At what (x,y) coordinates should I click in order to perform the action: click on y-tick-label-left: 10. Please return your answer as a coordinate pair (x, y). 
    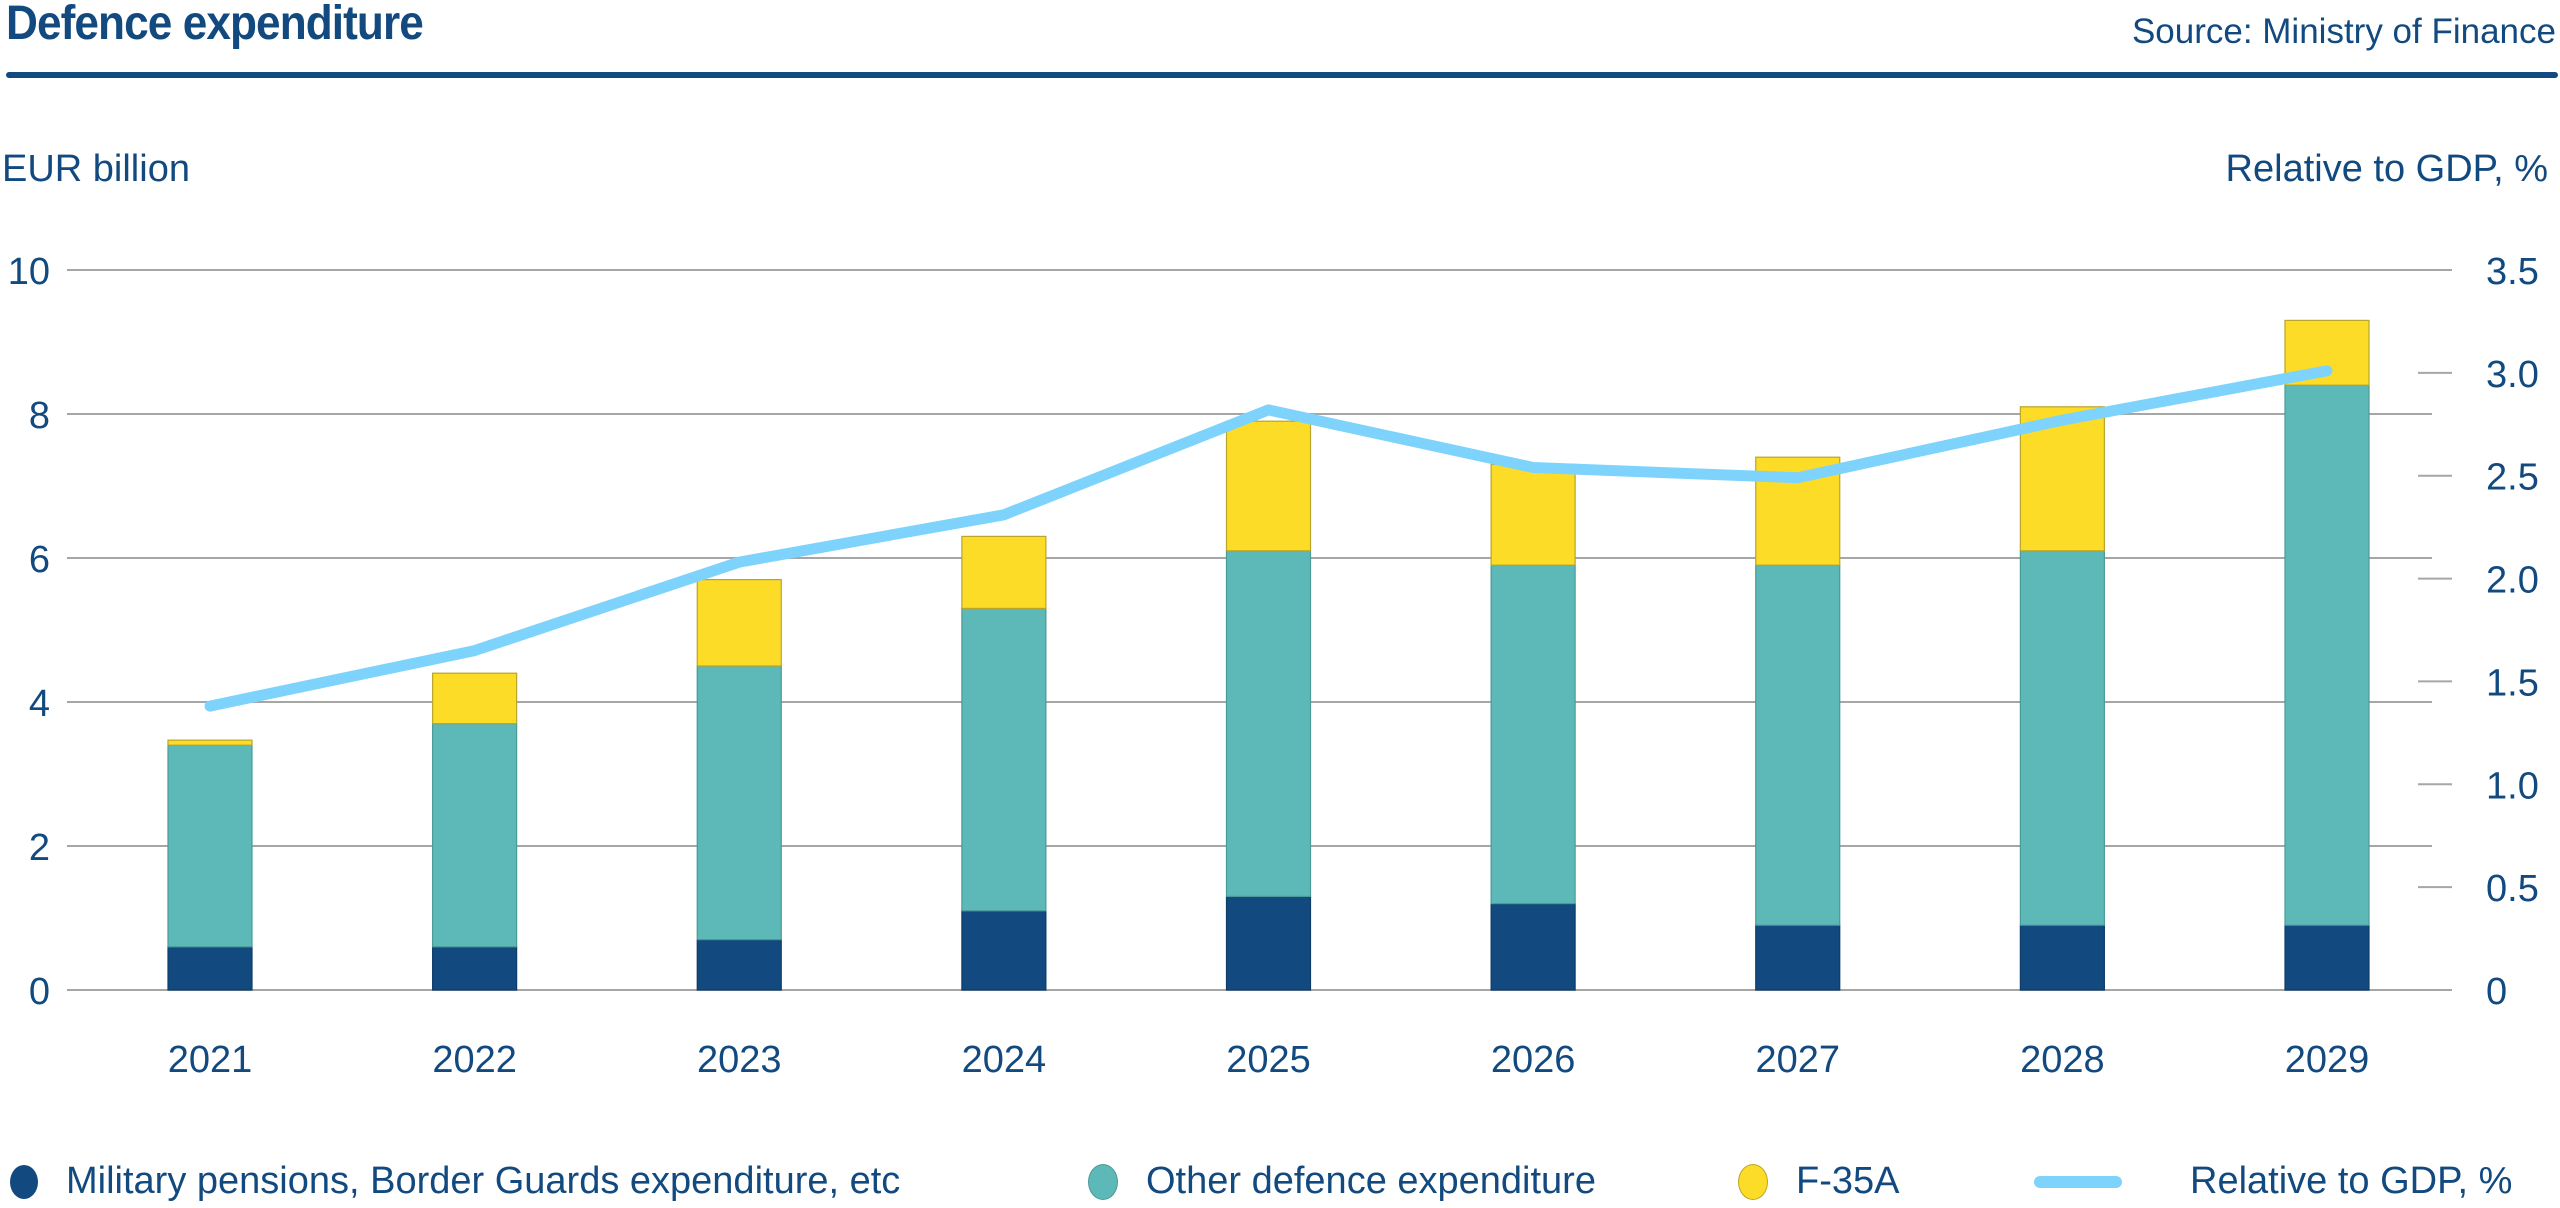
    Looking at the image, I should click on (29, 272).